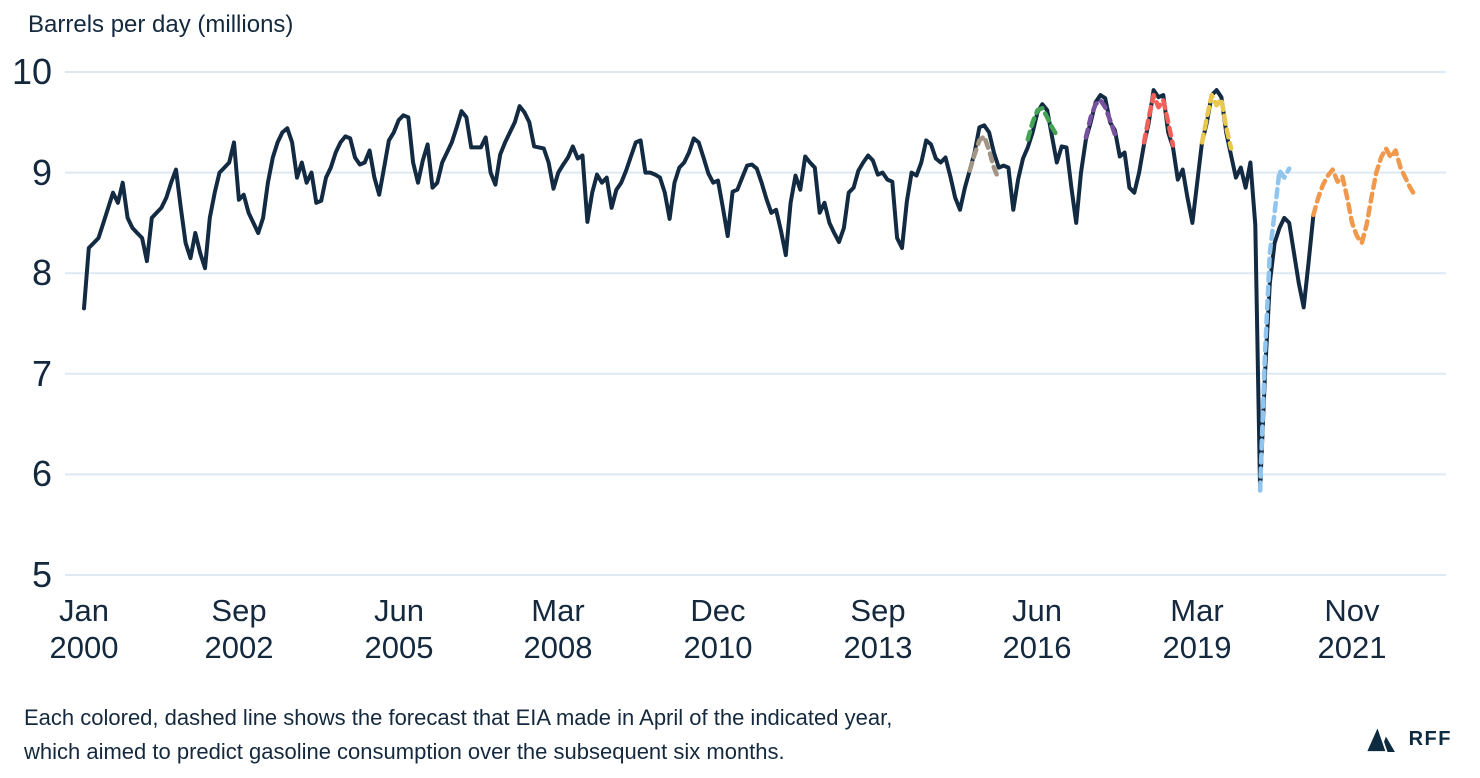  I want to click on x-axis-tick-label-Nov-2021: Nov 2021, so click(1352, 629).